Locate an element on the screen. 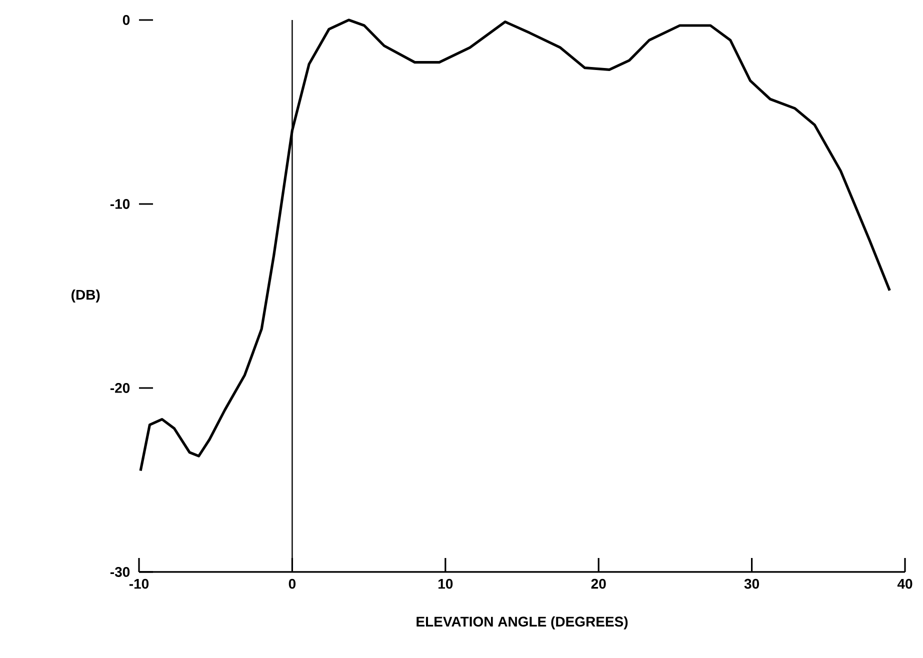 Image resolution: width=923 pixels, height=658 pixels. x-tick-label: 0 is located at coordinates (292, 583).